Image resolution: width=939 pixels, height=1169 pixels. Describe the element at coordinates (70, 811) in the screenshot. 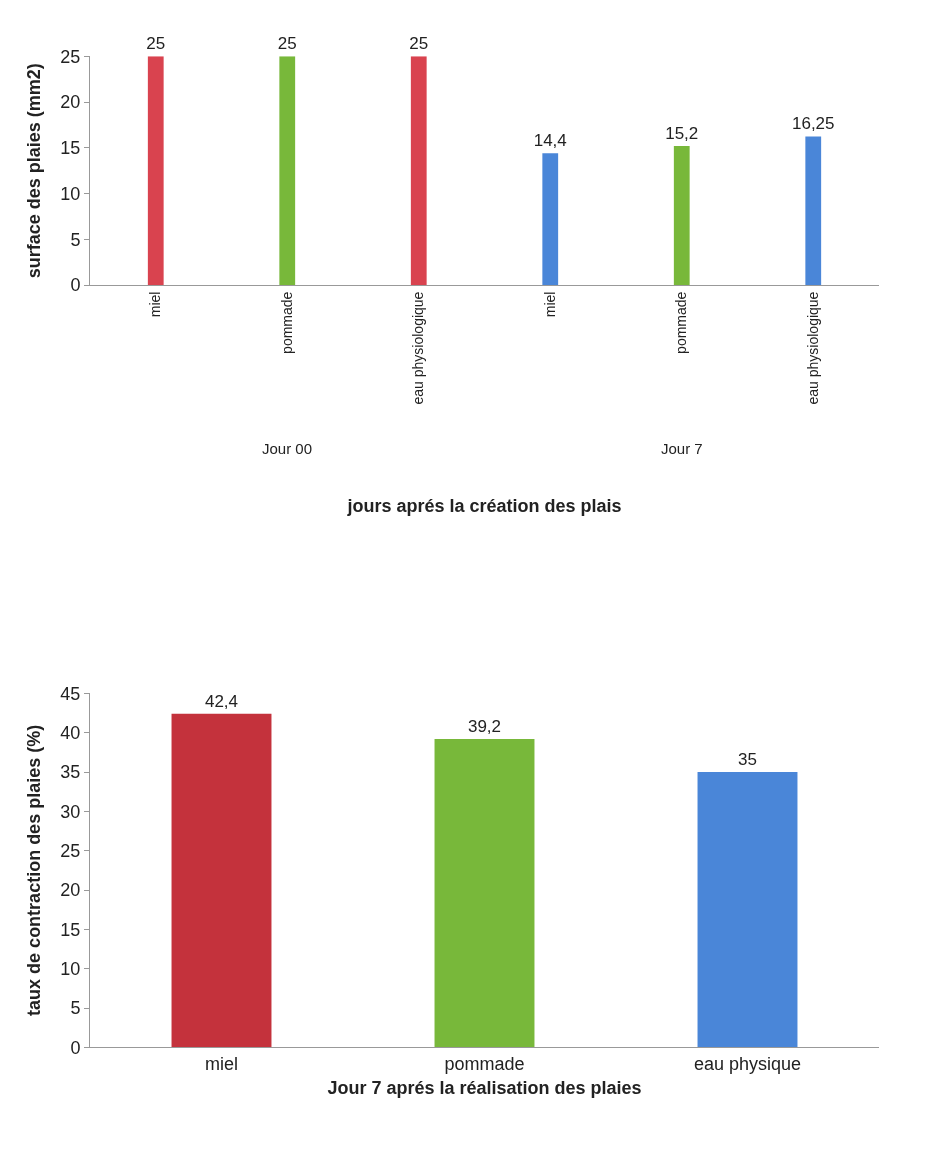

I see `y-tick-label: 30` at that location.